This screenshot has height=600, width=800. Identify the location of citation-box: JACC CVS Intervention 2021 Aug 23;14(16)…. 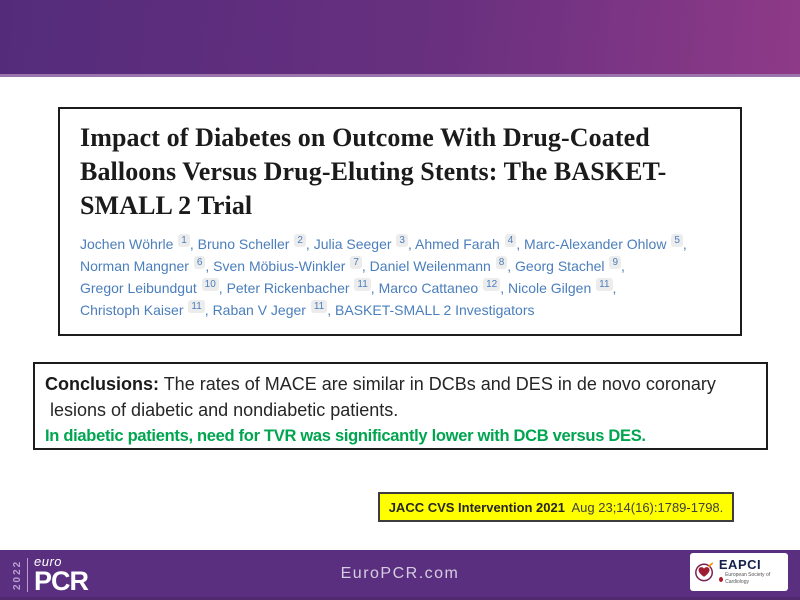
(556, 507).